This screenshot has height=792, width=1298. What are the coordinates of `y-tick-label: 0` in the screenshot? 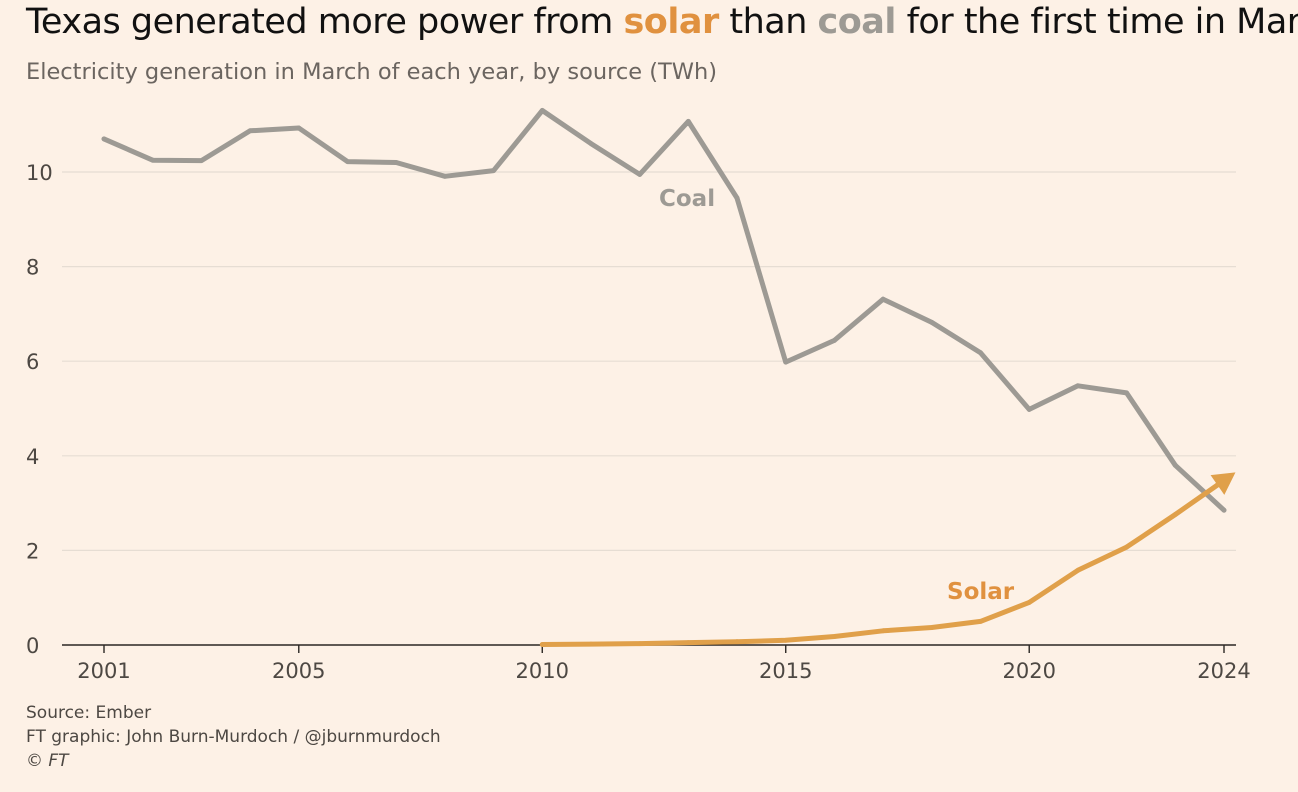 It's located at (32, 646).